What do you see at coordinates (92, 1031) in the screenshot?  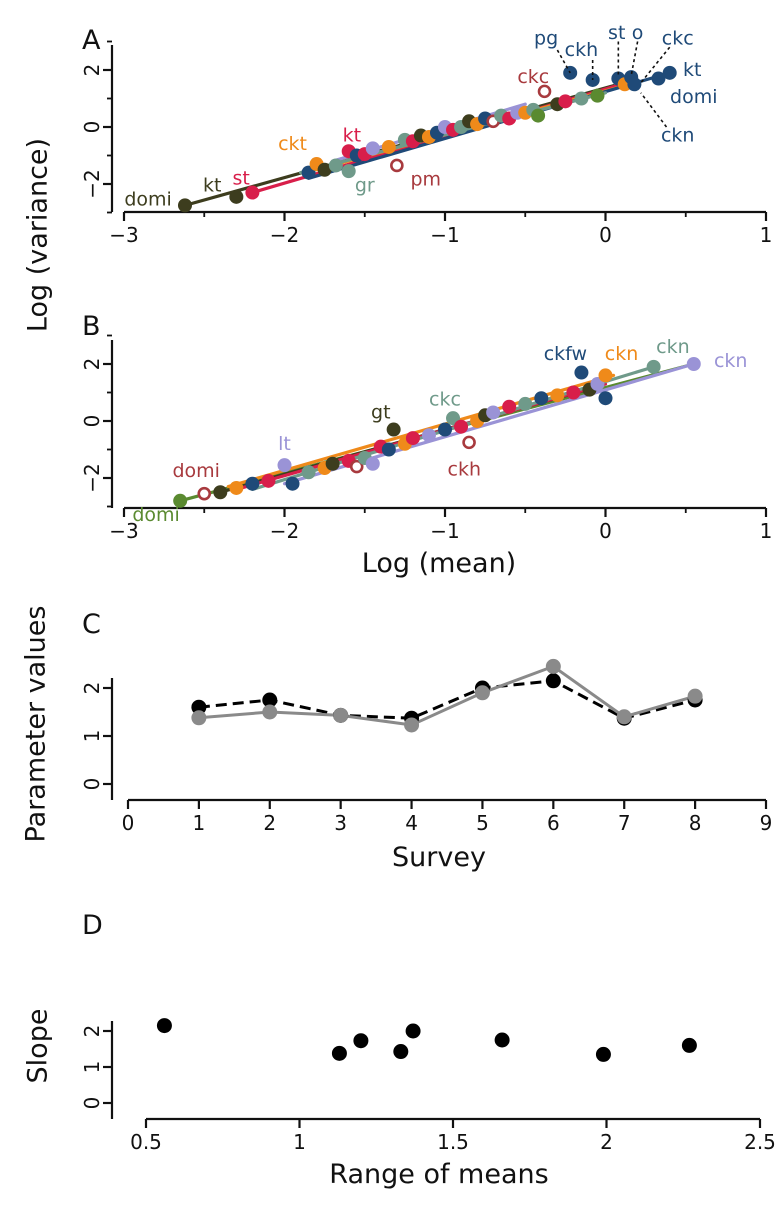 I see `y-tick-label: 2` at bounding box center [92, 1031].